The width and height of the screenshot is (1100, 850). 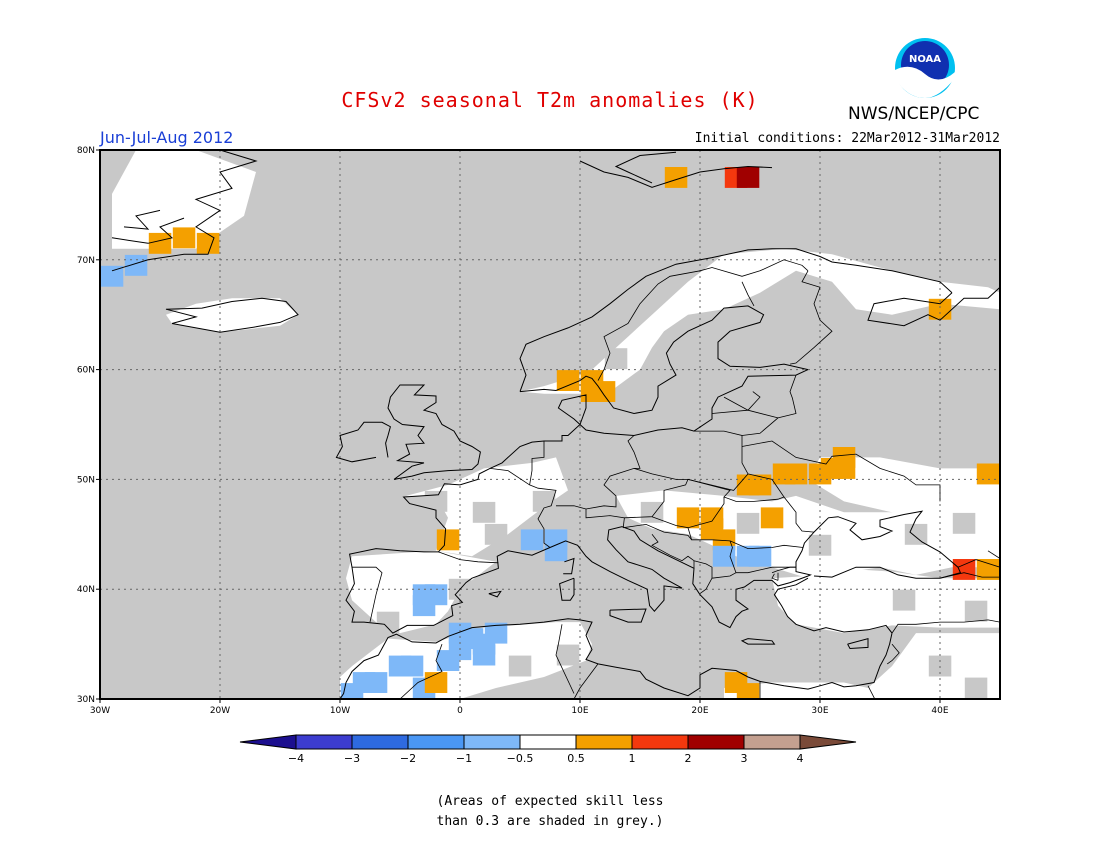 What do you see at coordinates (819, 711) in the screenshot?
I see `lon-tick-label: 30E` at bounding box center [819, 711].